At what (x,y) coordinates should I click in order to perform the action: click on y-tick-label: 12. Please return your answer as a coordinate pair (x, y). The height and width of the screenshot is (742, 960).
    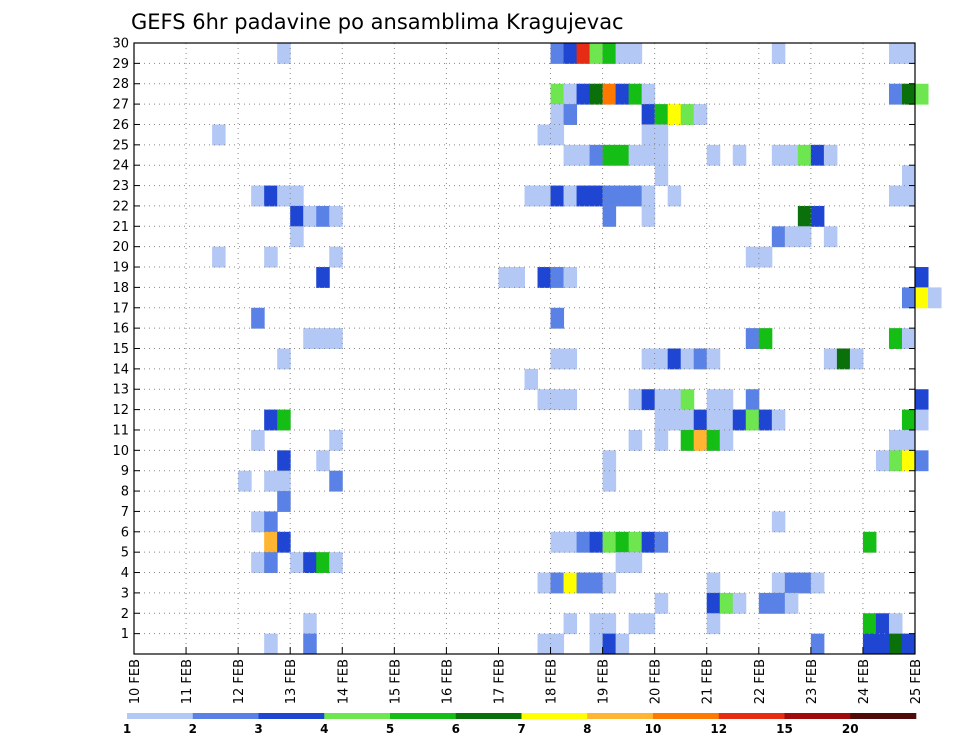
    Looking at the image, I should click on (120, 410).